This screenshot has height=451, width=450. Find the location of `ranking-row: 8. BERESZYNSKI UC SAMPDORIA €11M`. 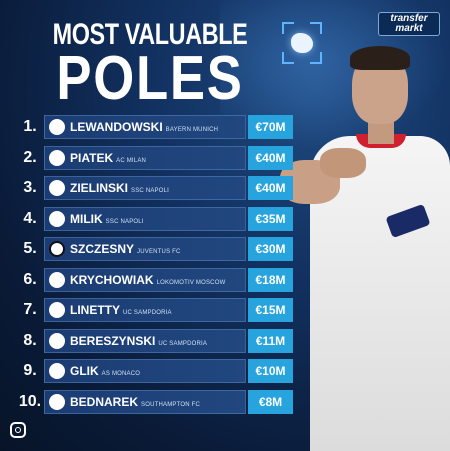

ranking-row: 8. BERESZYNSKI UC SAMPDORIA €11M is located at coordinates (155, 340).